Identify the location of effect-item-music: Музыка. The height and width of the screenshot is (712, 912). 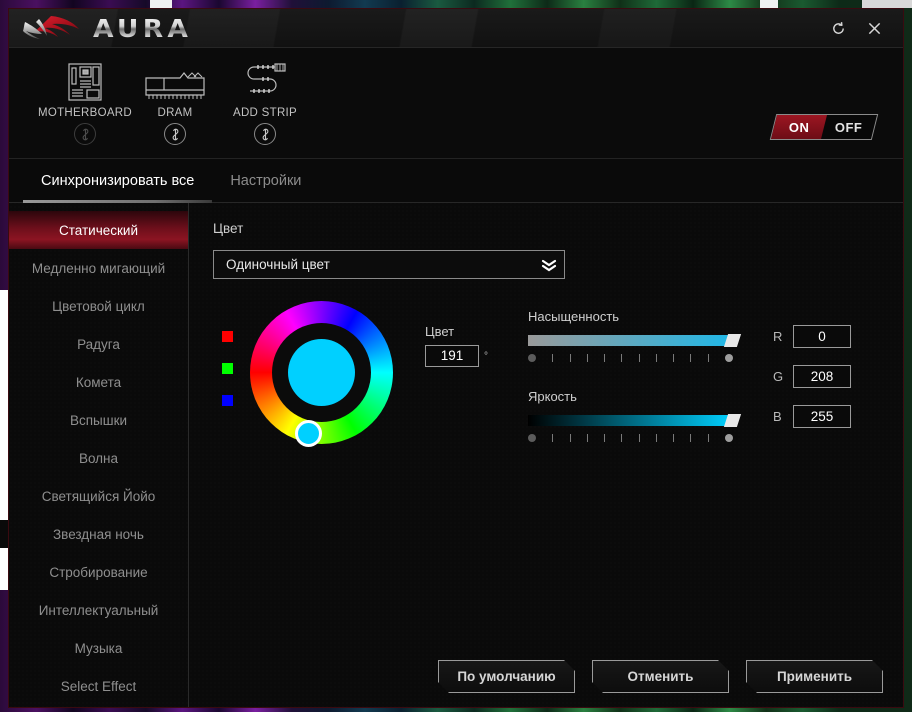
(98, 648).